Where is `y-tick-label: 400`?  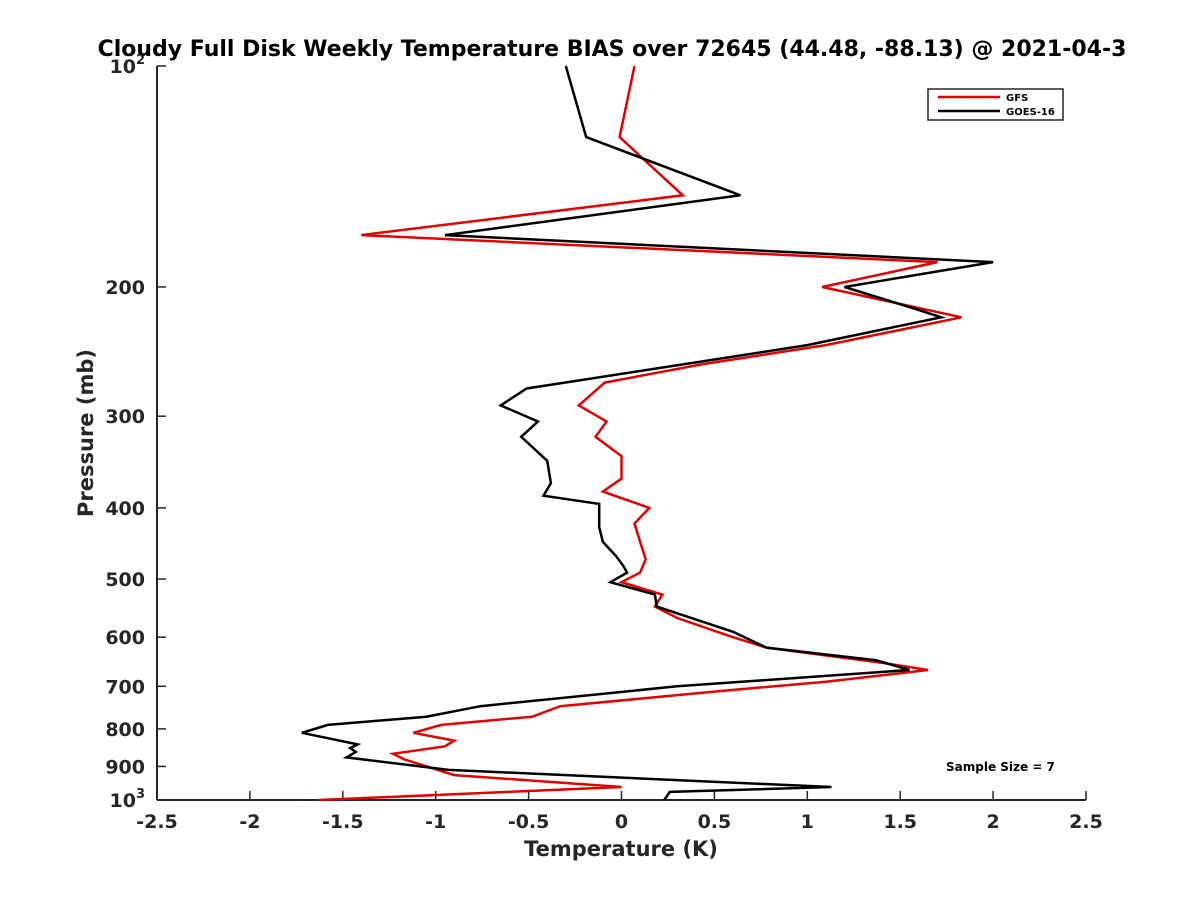 y-tick-label: 400 is located at coordinates (125, 509).